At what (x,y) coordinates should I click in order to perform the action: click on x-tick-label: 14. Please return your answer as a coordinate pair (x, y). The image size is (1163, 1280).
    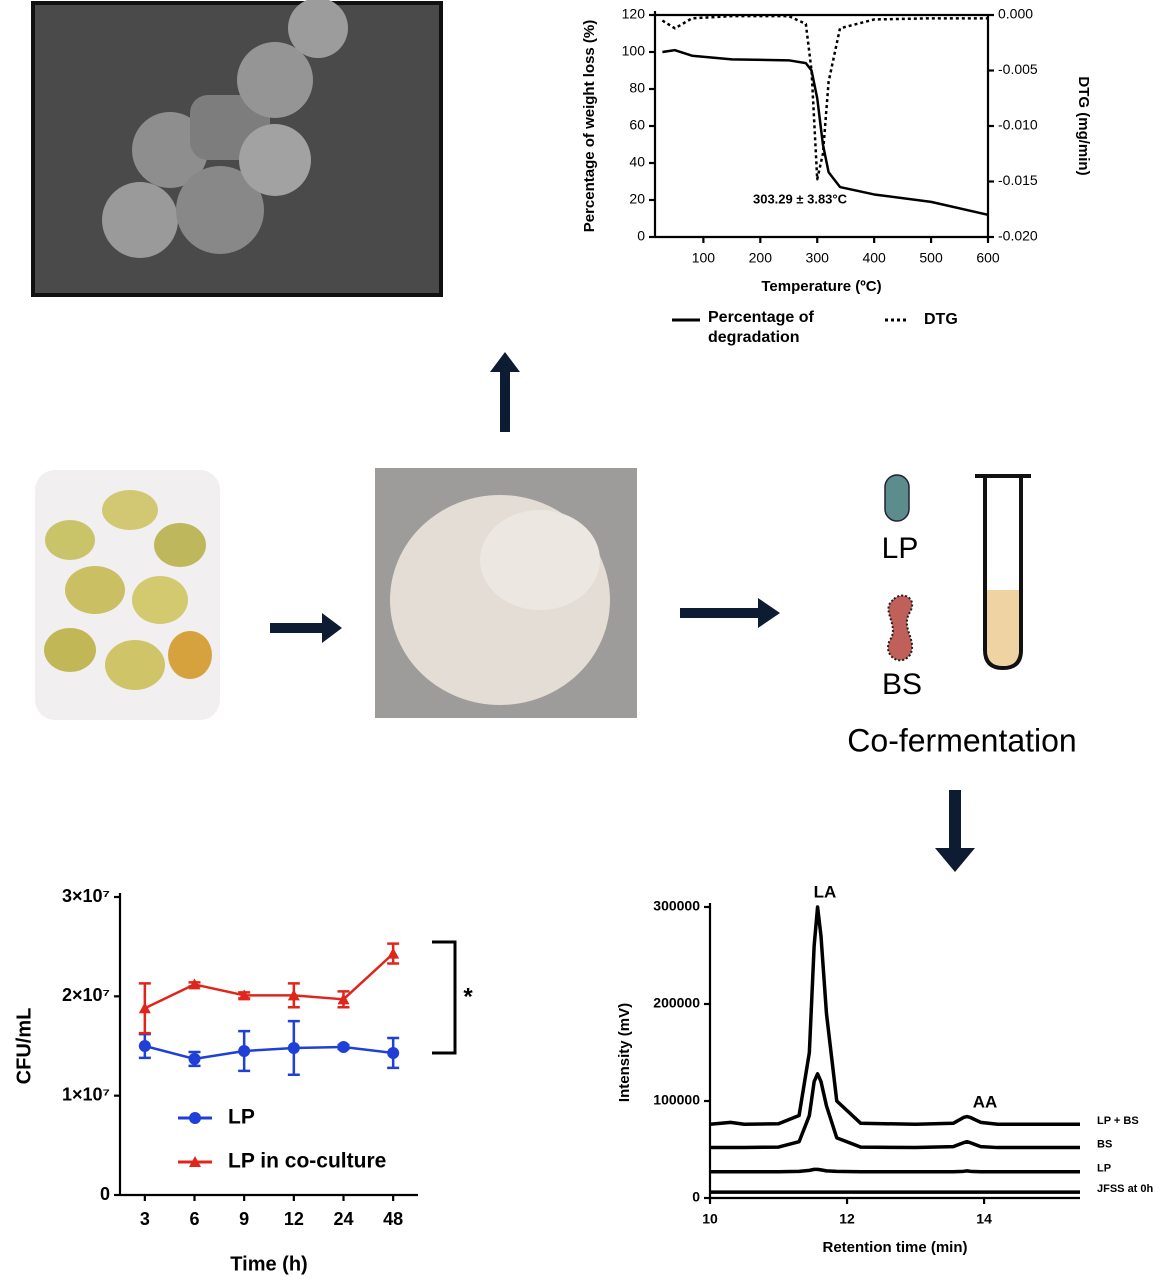
    Looking at the image, I should click on (984, 1219).